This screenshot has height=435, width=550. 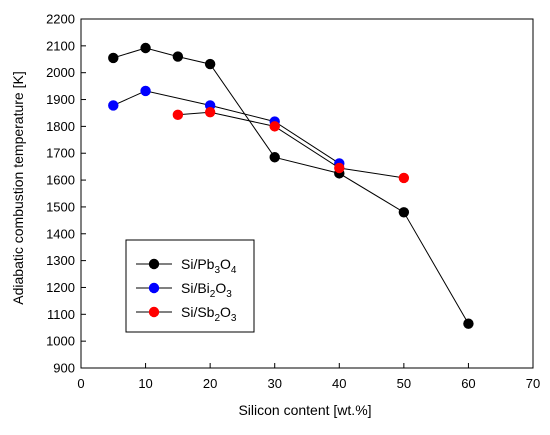 I want to click on legend-label: Si/Bi2O3, so click(x=206, y=290).